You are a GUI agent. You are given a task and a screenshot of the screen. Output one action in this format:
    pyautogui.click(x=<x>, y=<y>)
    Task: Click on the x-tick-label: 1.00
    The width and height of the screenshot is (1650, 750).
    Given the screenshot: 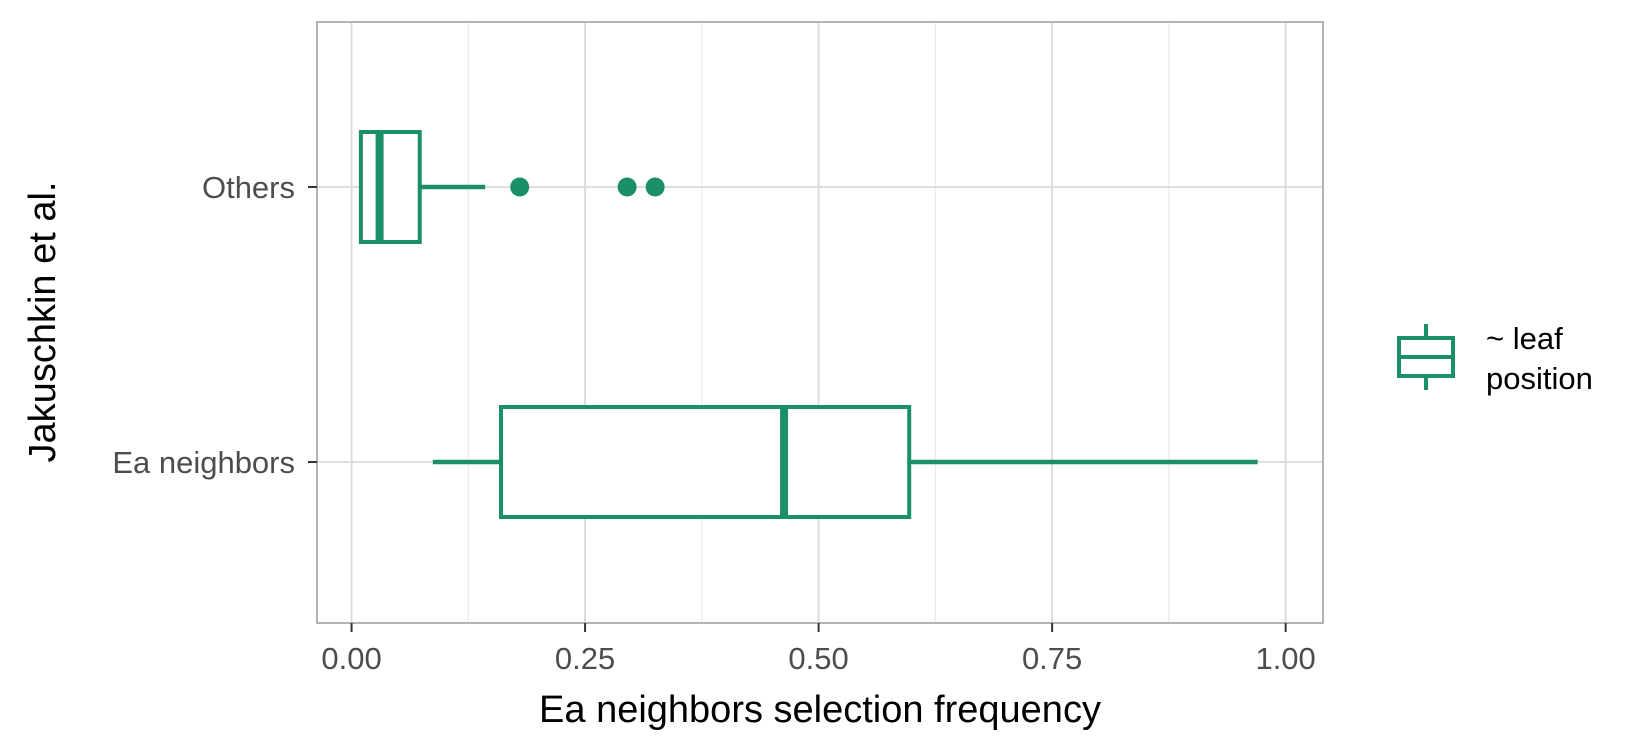 What is the action you would take?
    pyautogui.click(x=1285, y=658)
    